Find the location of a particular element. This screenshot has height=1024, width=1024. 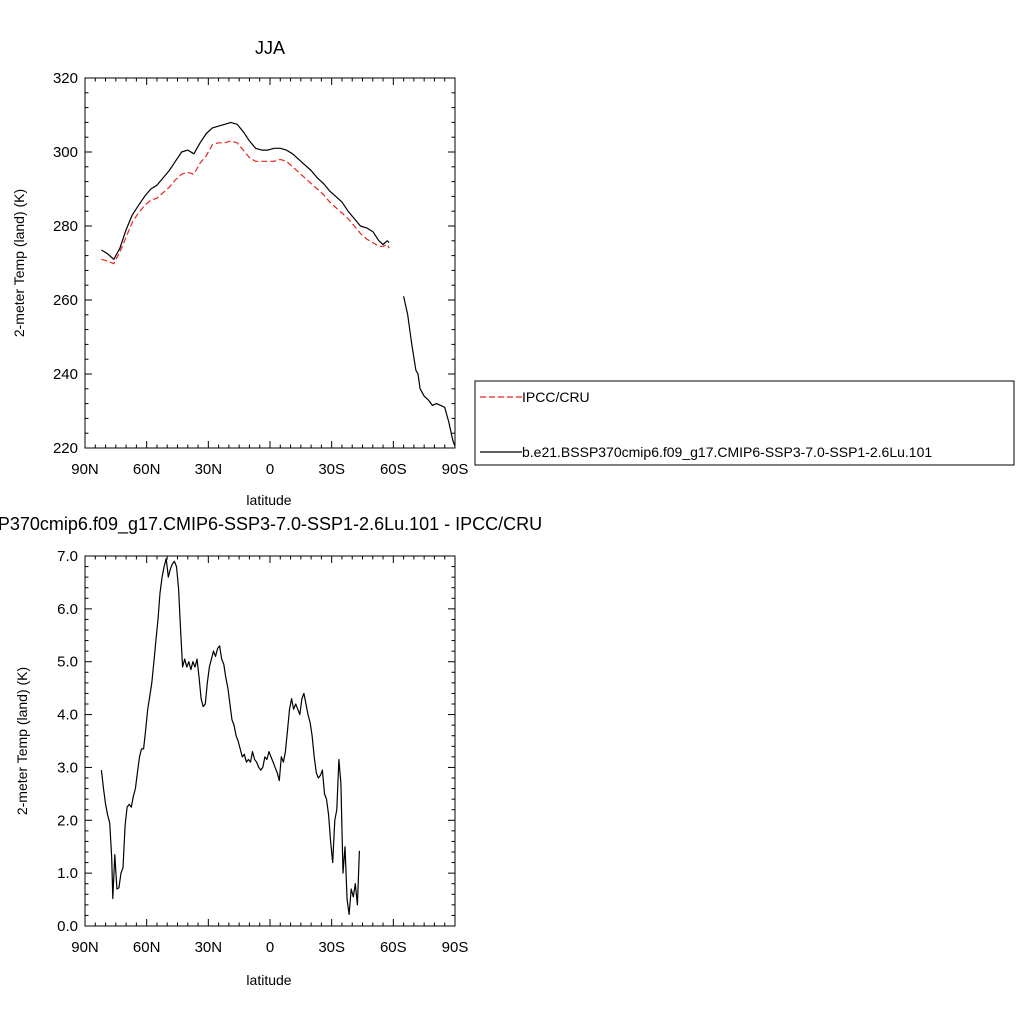

legend-box is located at coordinates (744, 423).